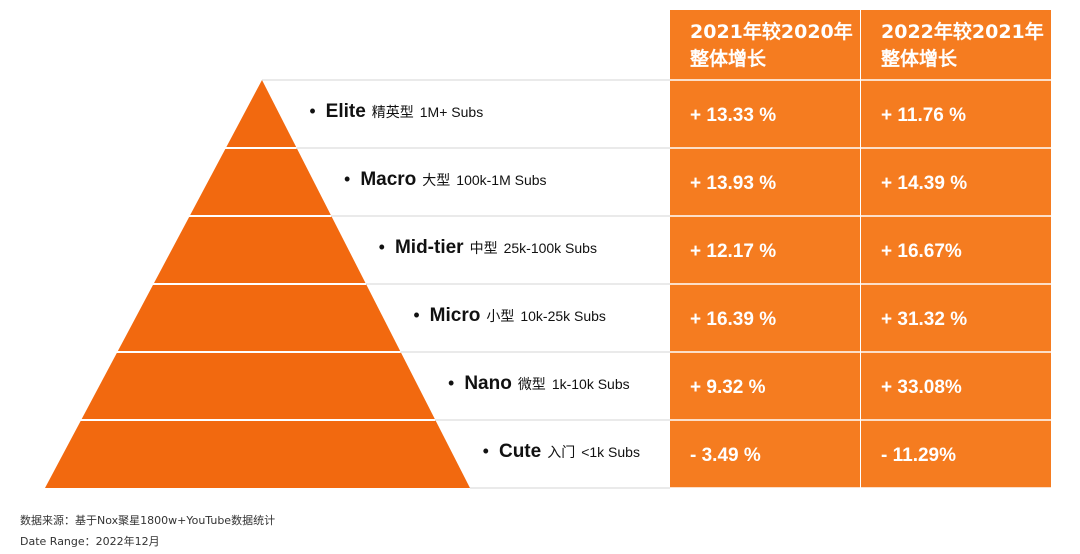 This screenshot has width=1080, height=554. Describe the element at coordinates (531, 385) in the screenshot. I see `tier-cn-name: 微型` at that location.